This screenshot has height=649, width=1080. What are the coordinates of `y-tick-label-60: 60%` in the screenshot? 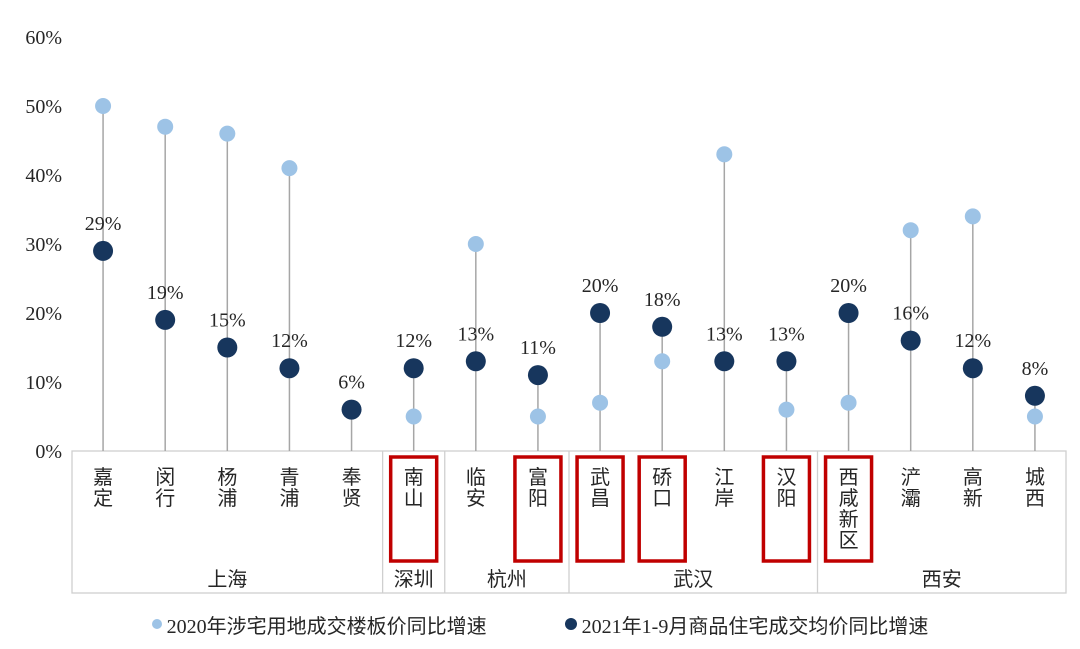 It's located at (43, 38).